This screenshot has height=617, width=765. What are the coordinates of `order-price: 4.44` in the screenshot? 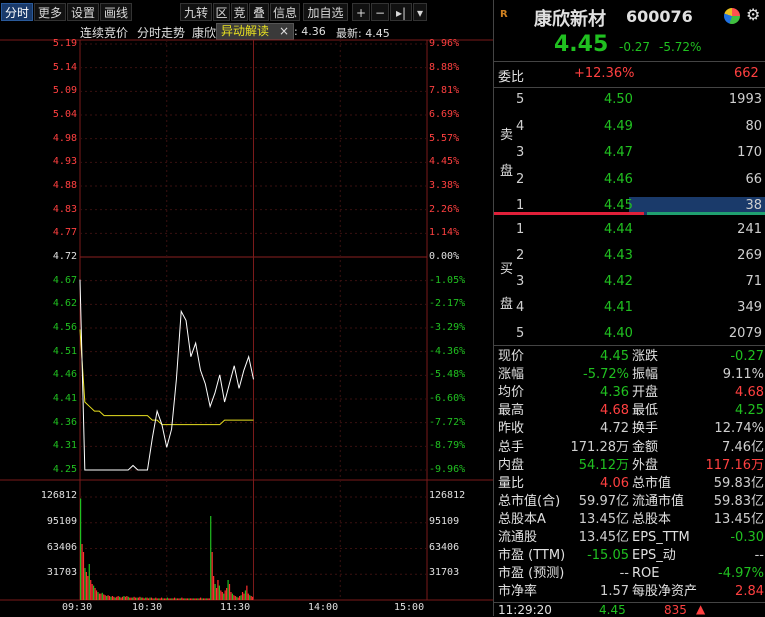 It's located at (618, 229).